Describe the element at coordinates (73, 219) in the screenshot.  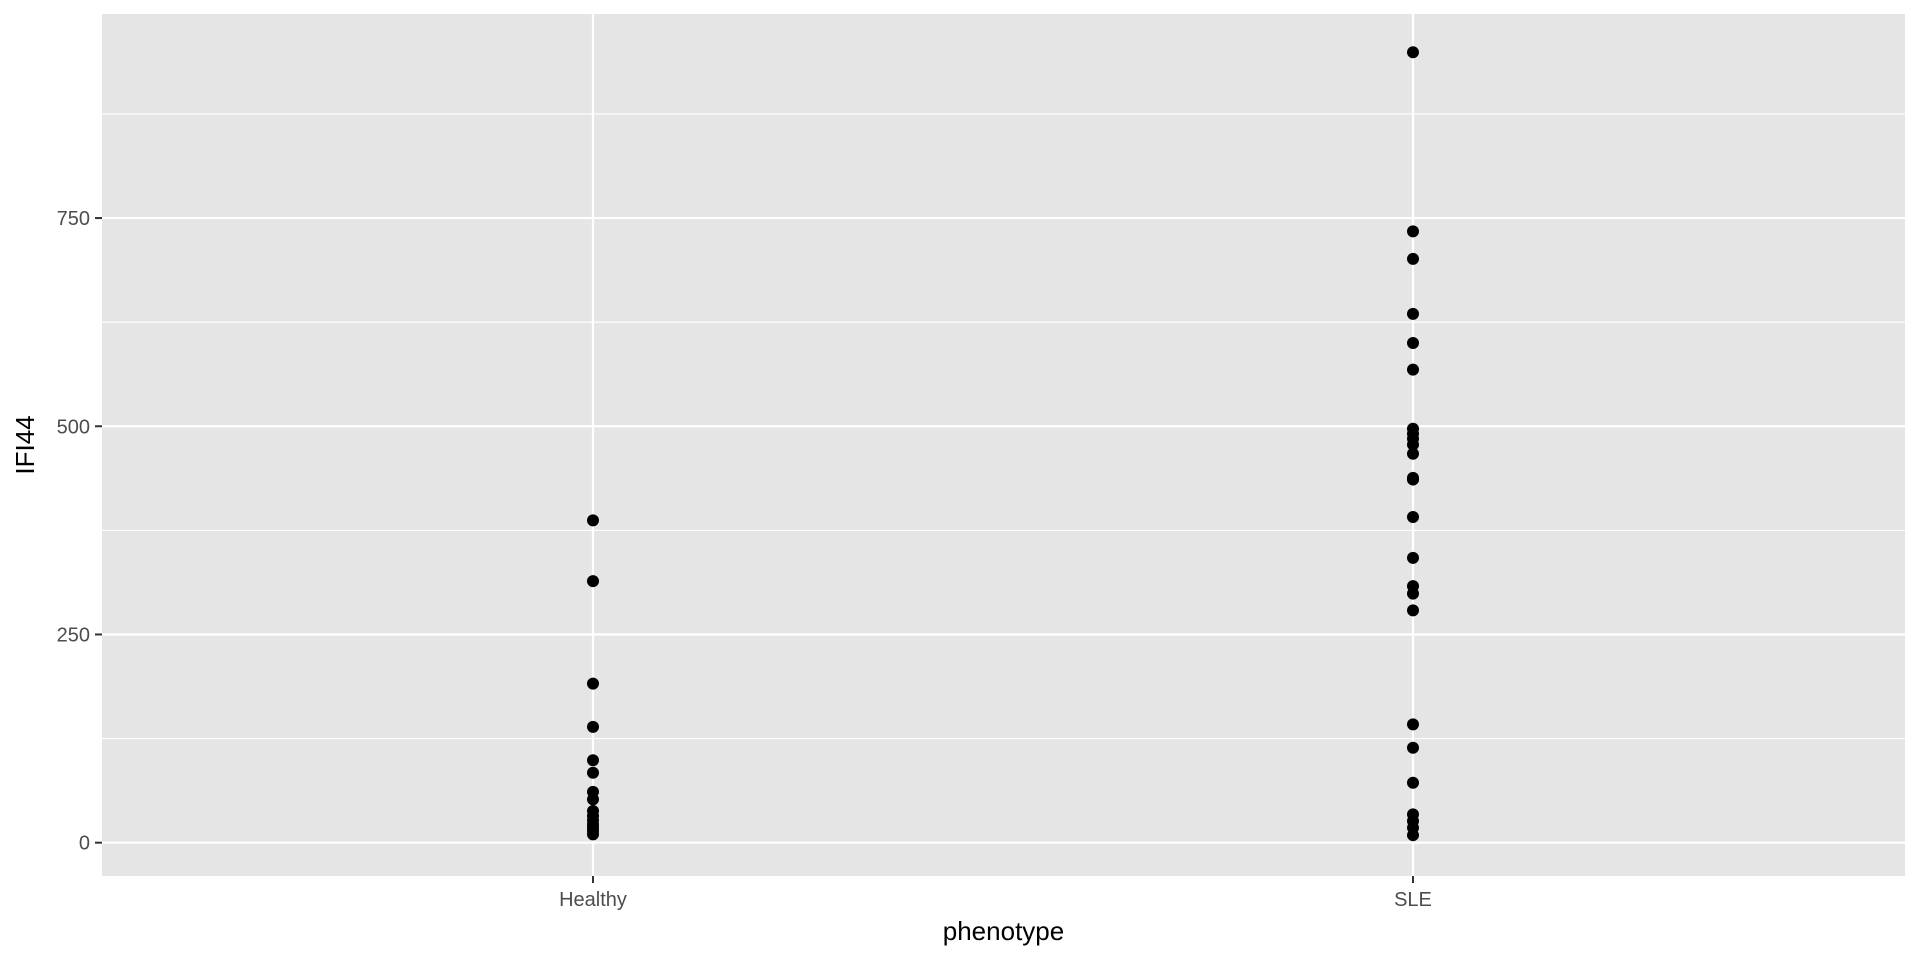
I see `y-tick-label: 750` at that location.